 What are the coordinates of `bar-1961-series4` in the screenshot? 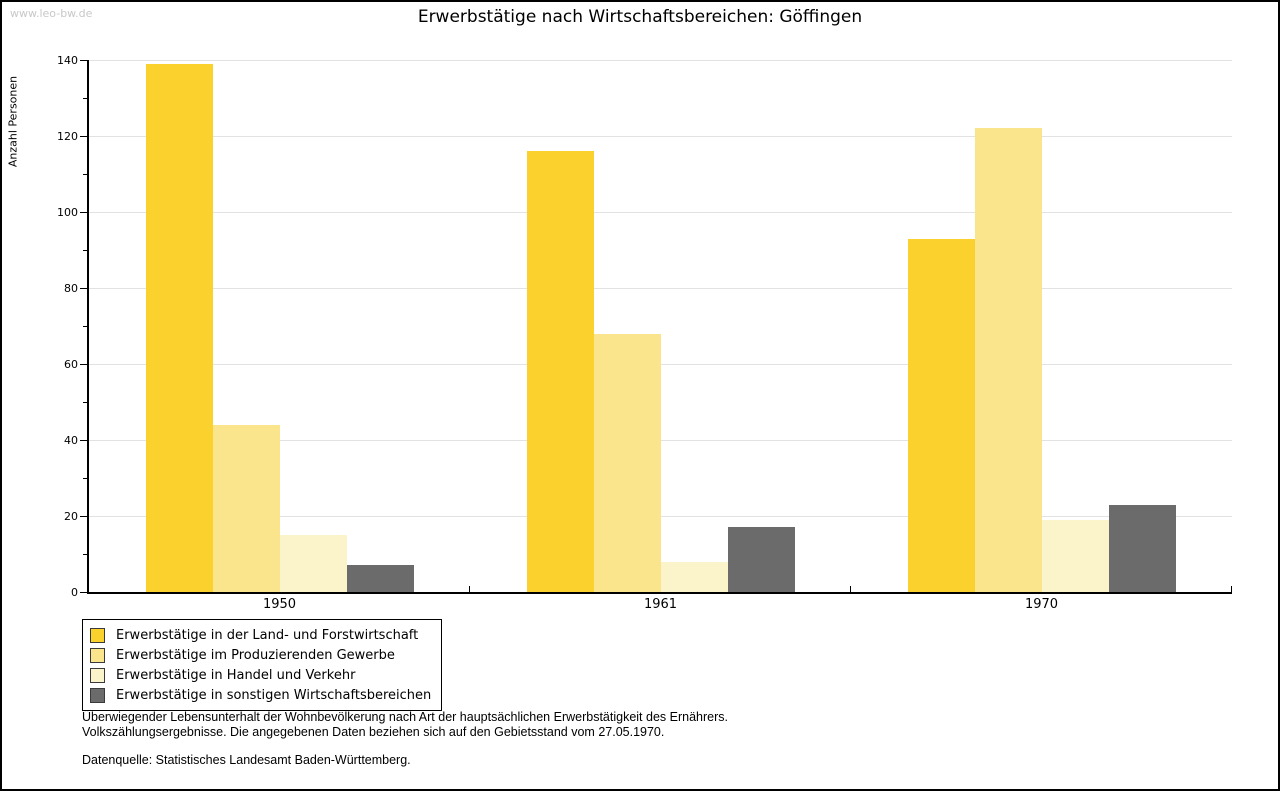 It's located at (761, 559).